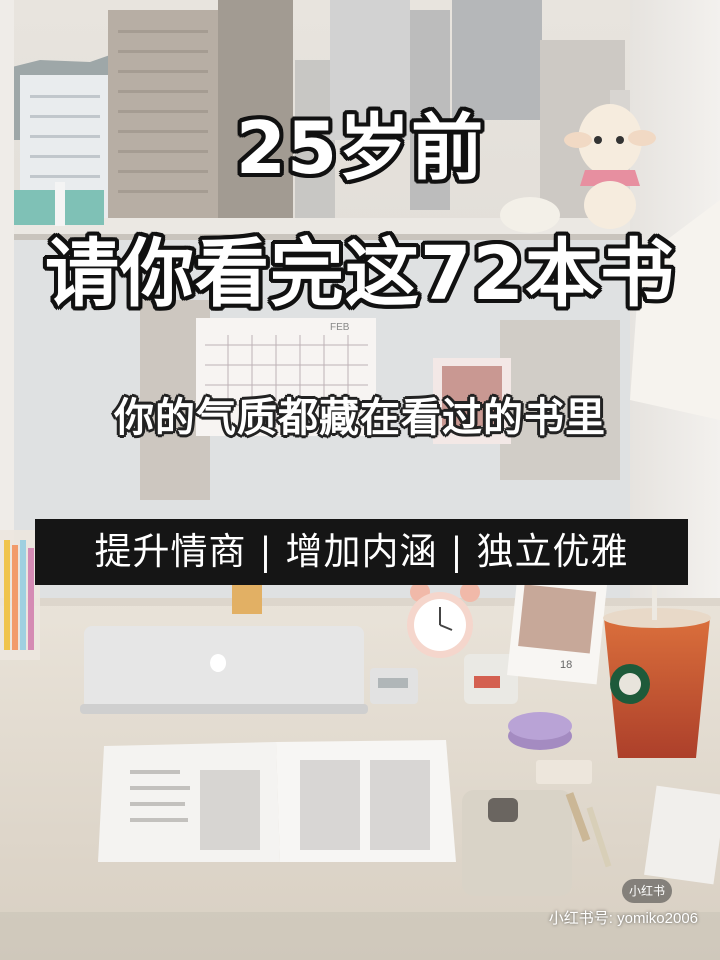 The width and height of the screenshot is (720, 960). Describe the element at coordinates (360, 274) in the screenshot. I see `title-line-2: 请你看完这72本书` at that location.